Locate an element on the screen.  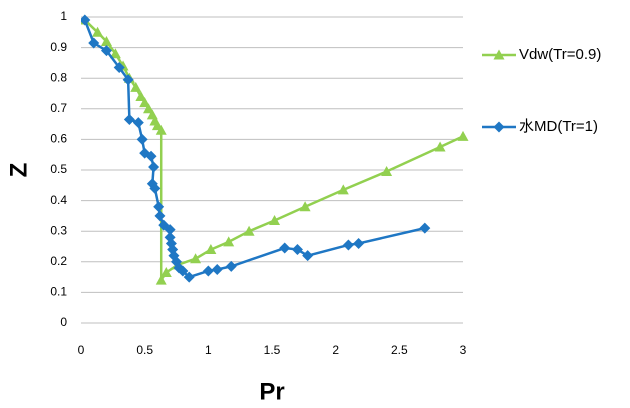
y-tick-label: 0.1 is located at coordinates (58, 292).